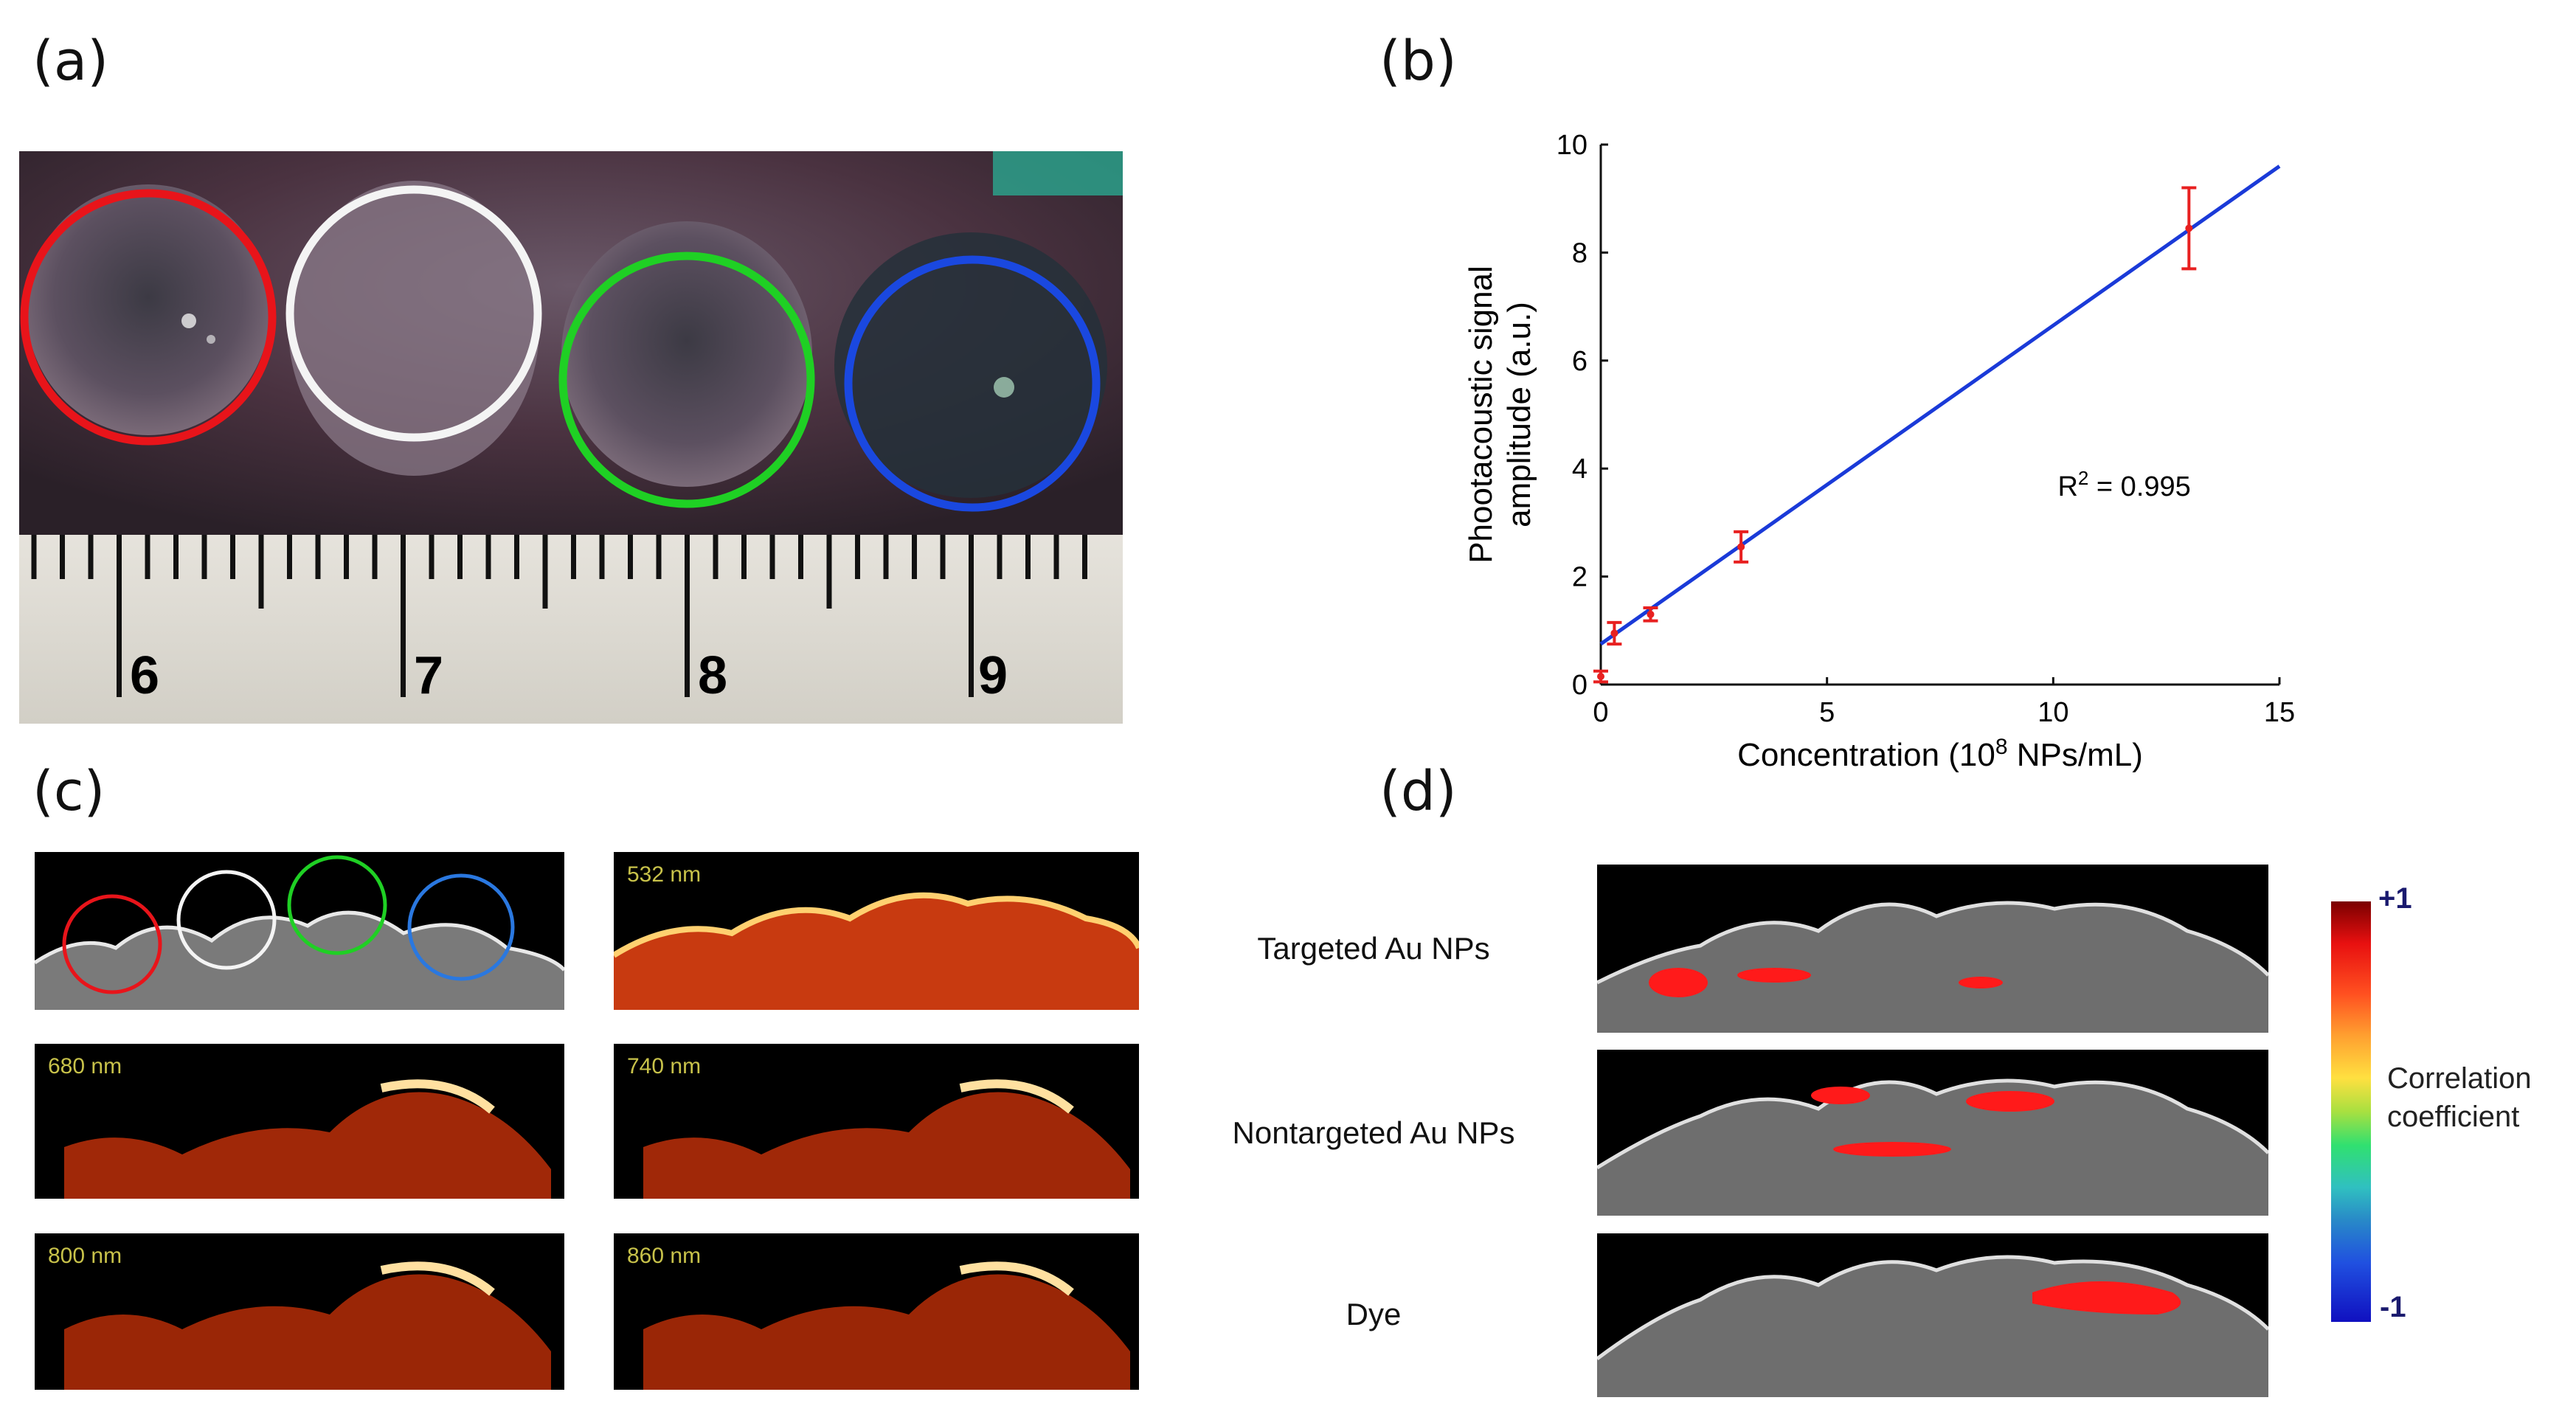 This screenshot has height=1420, width=2576. What do you see at coordinates (2280, 712) in the screenshot?
I see `x-tick-label: 15` at bounding box center [2280, 712].